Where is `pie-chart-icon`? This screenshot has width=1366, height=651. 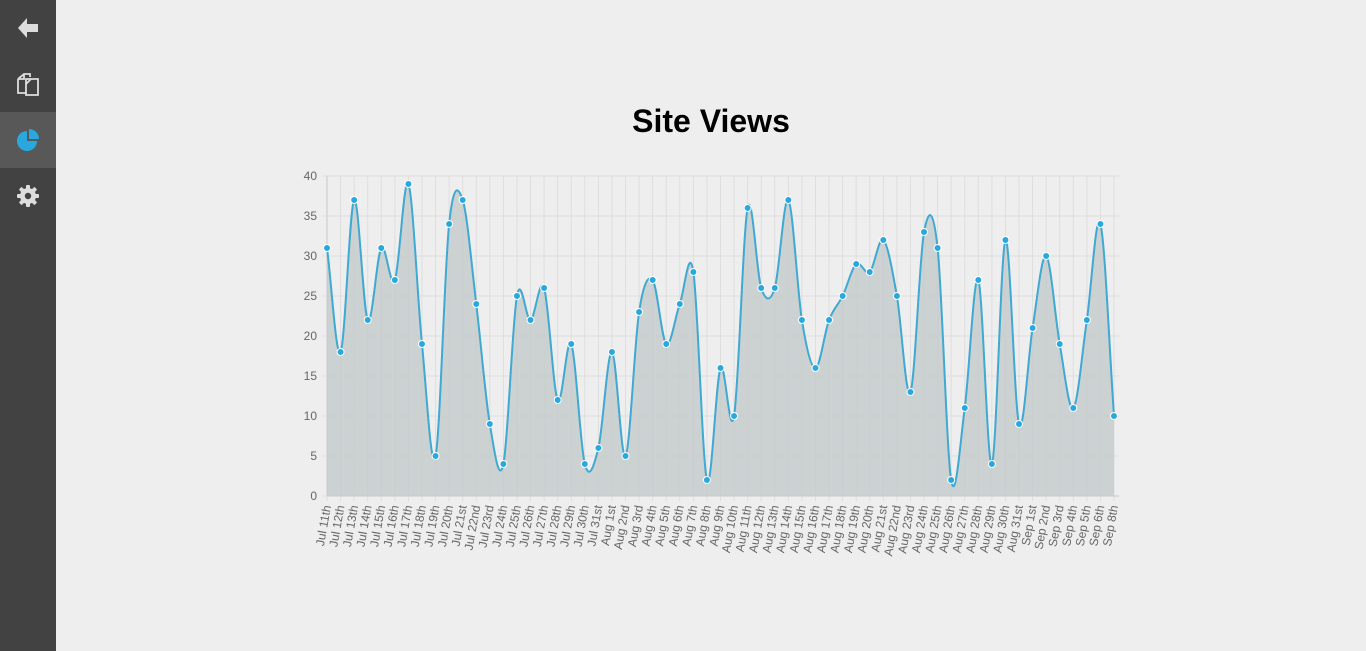
pie-chart-icon is located at coordinates (28, 140).